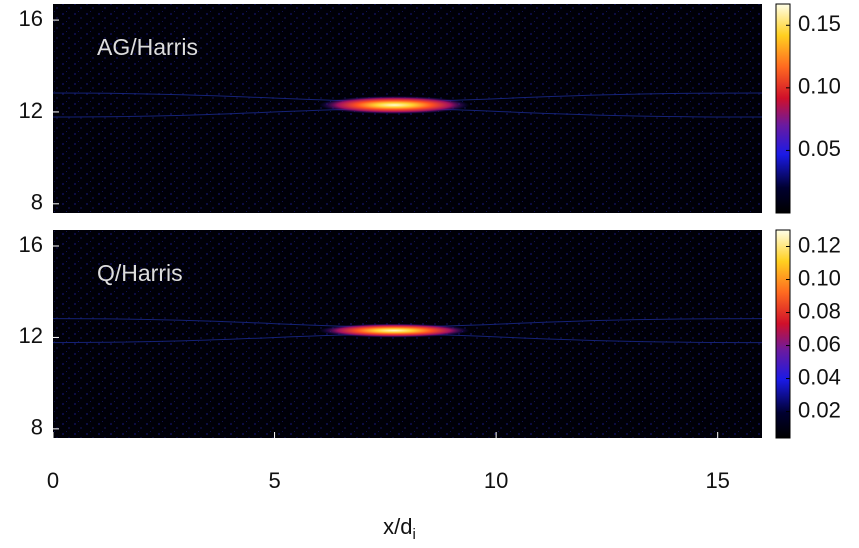 This screenshot has width=859, height=548. Describe the element at coordinates (819, 310) in the screenshot. I see `colorbar-tick-label: 0.08` at that location.